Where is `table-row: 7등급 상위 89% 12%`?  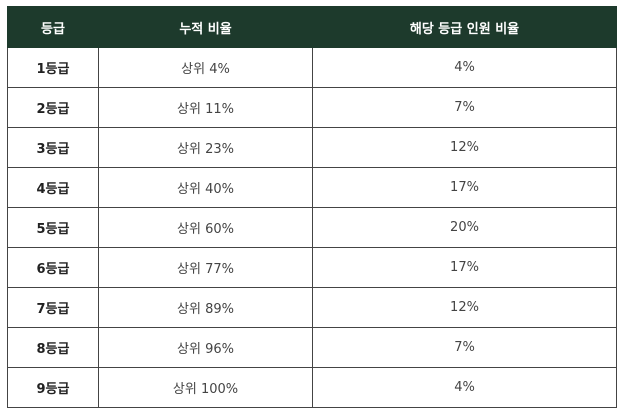 table-row: 7등급 상위 89% 12% is located at coordinates (312, 307).